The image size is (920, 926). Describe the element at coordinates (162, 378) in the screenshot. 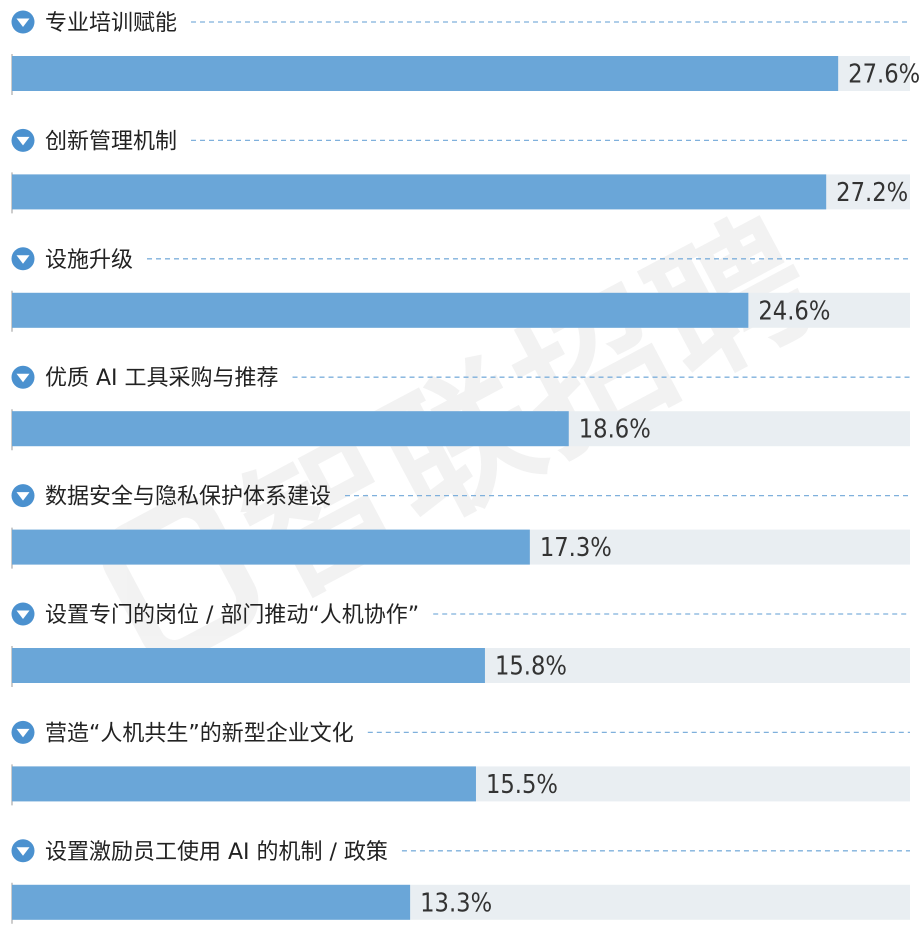

I see `category-label: 优质 AI 工具采购与推荐` at that location.